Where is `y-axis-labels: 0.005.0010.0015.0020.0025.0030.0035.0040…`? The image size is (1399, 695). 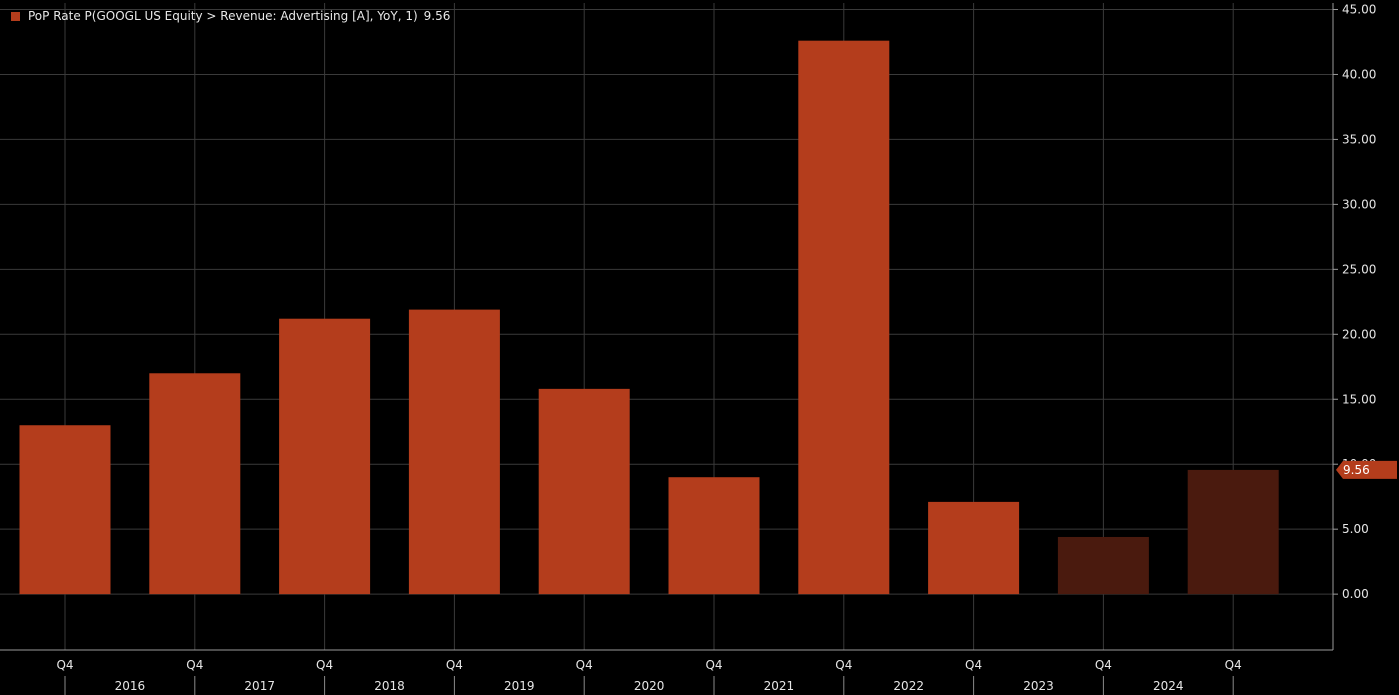
y-axis-labels: 0.005.0010.0015.0020.0025.0030.0035.0040… is located at coordinates (1359, 301).